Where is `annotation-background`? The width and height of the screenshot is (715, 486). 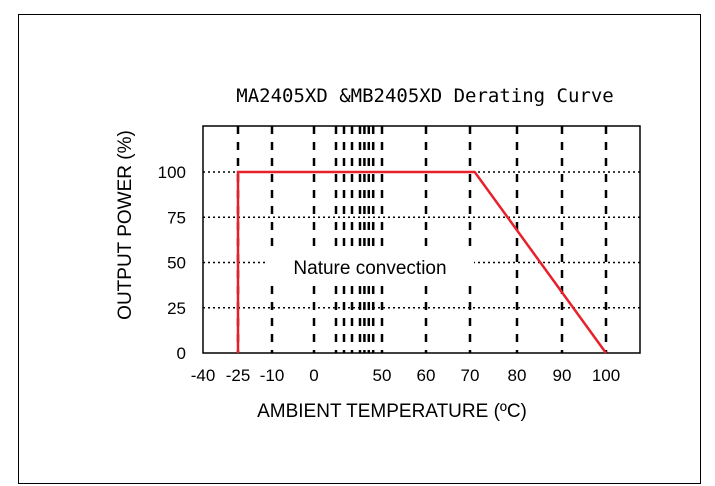
annotation-background is located at coordinates (370, 268).